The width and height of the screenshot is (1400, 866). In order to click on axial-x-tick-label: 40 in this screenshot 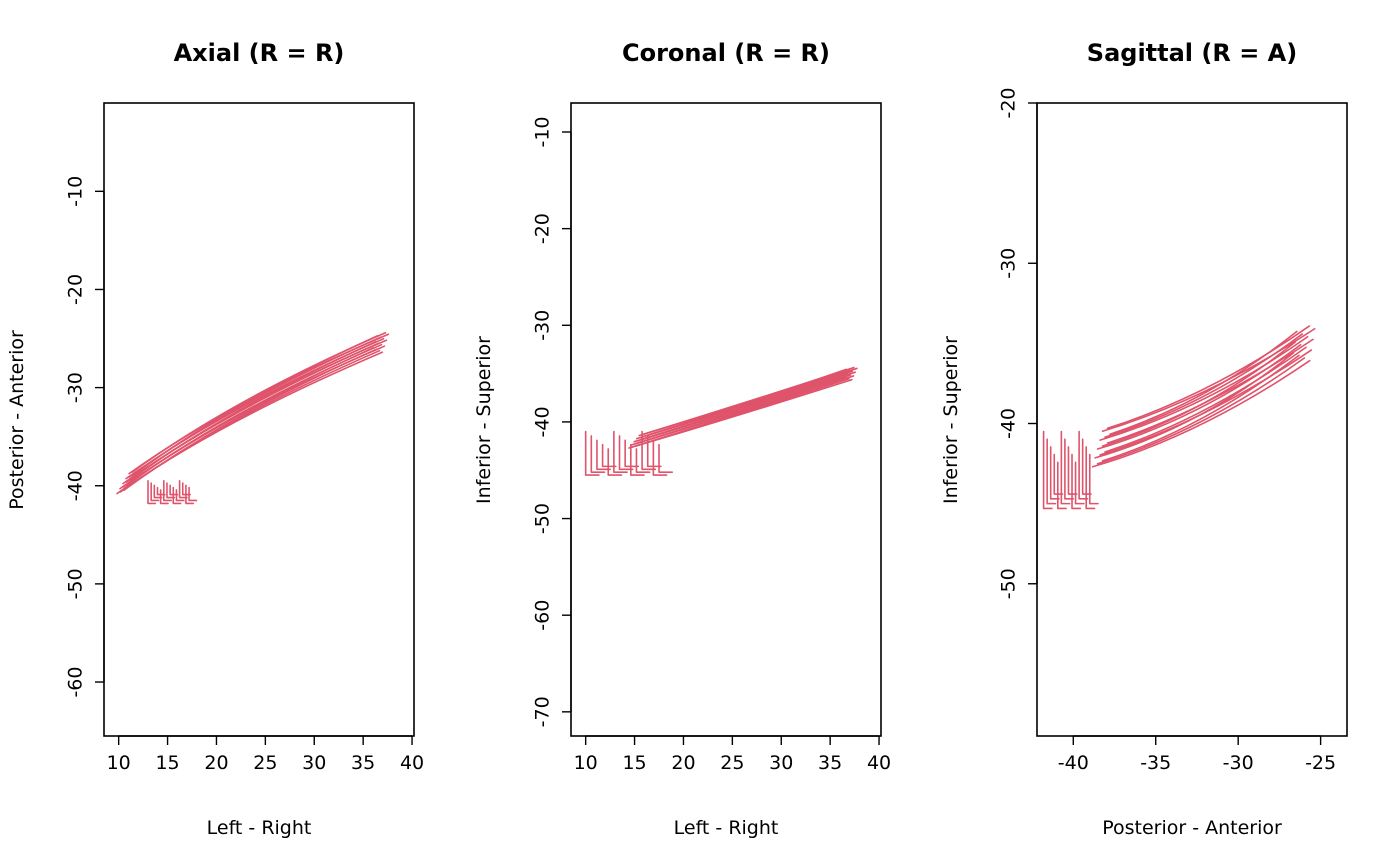, I will do `click(412, 763)`.